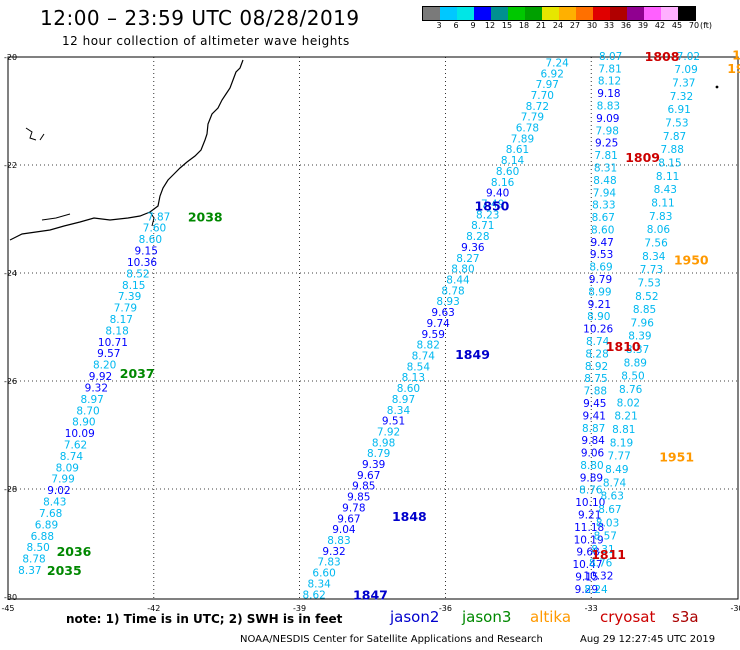 The width and height of the screenshot is (740, 650). I want to click on wave-height-value: 8.13, so click(413, 378).